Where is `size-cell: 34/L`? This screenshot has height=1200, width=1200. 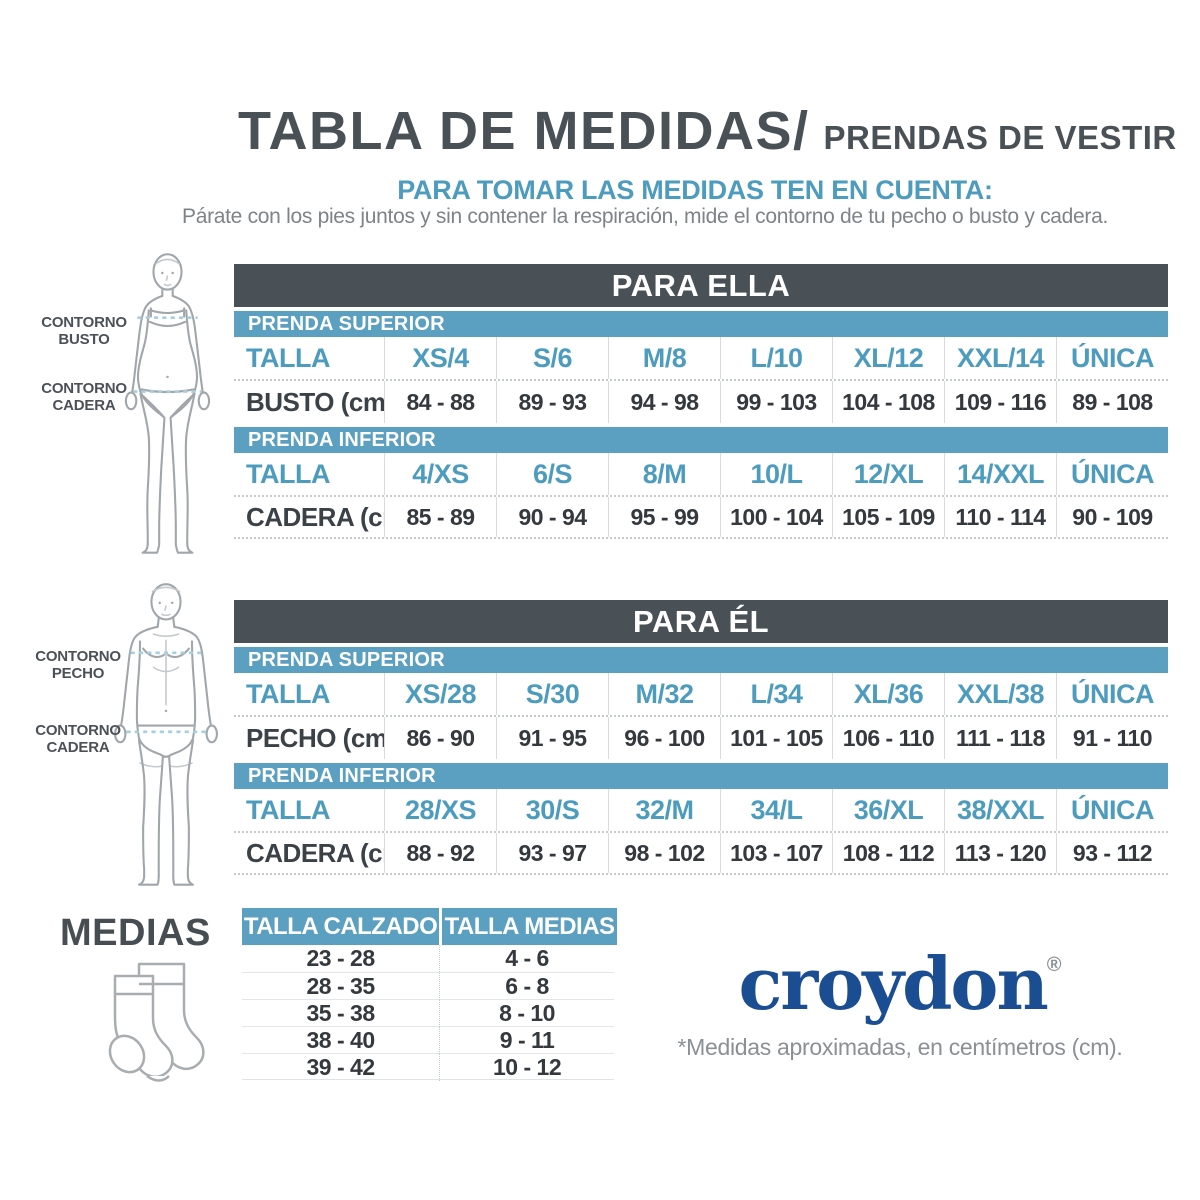 size-cell: 34/L is located at coordinates (776, 810).